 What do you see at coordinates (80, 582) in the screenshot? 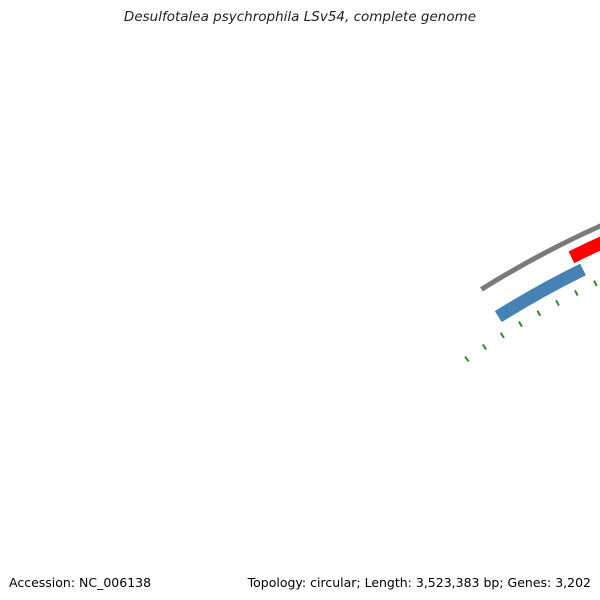
I see `accession-text: Accession: NC_006138` at bounding box center [80, 582].